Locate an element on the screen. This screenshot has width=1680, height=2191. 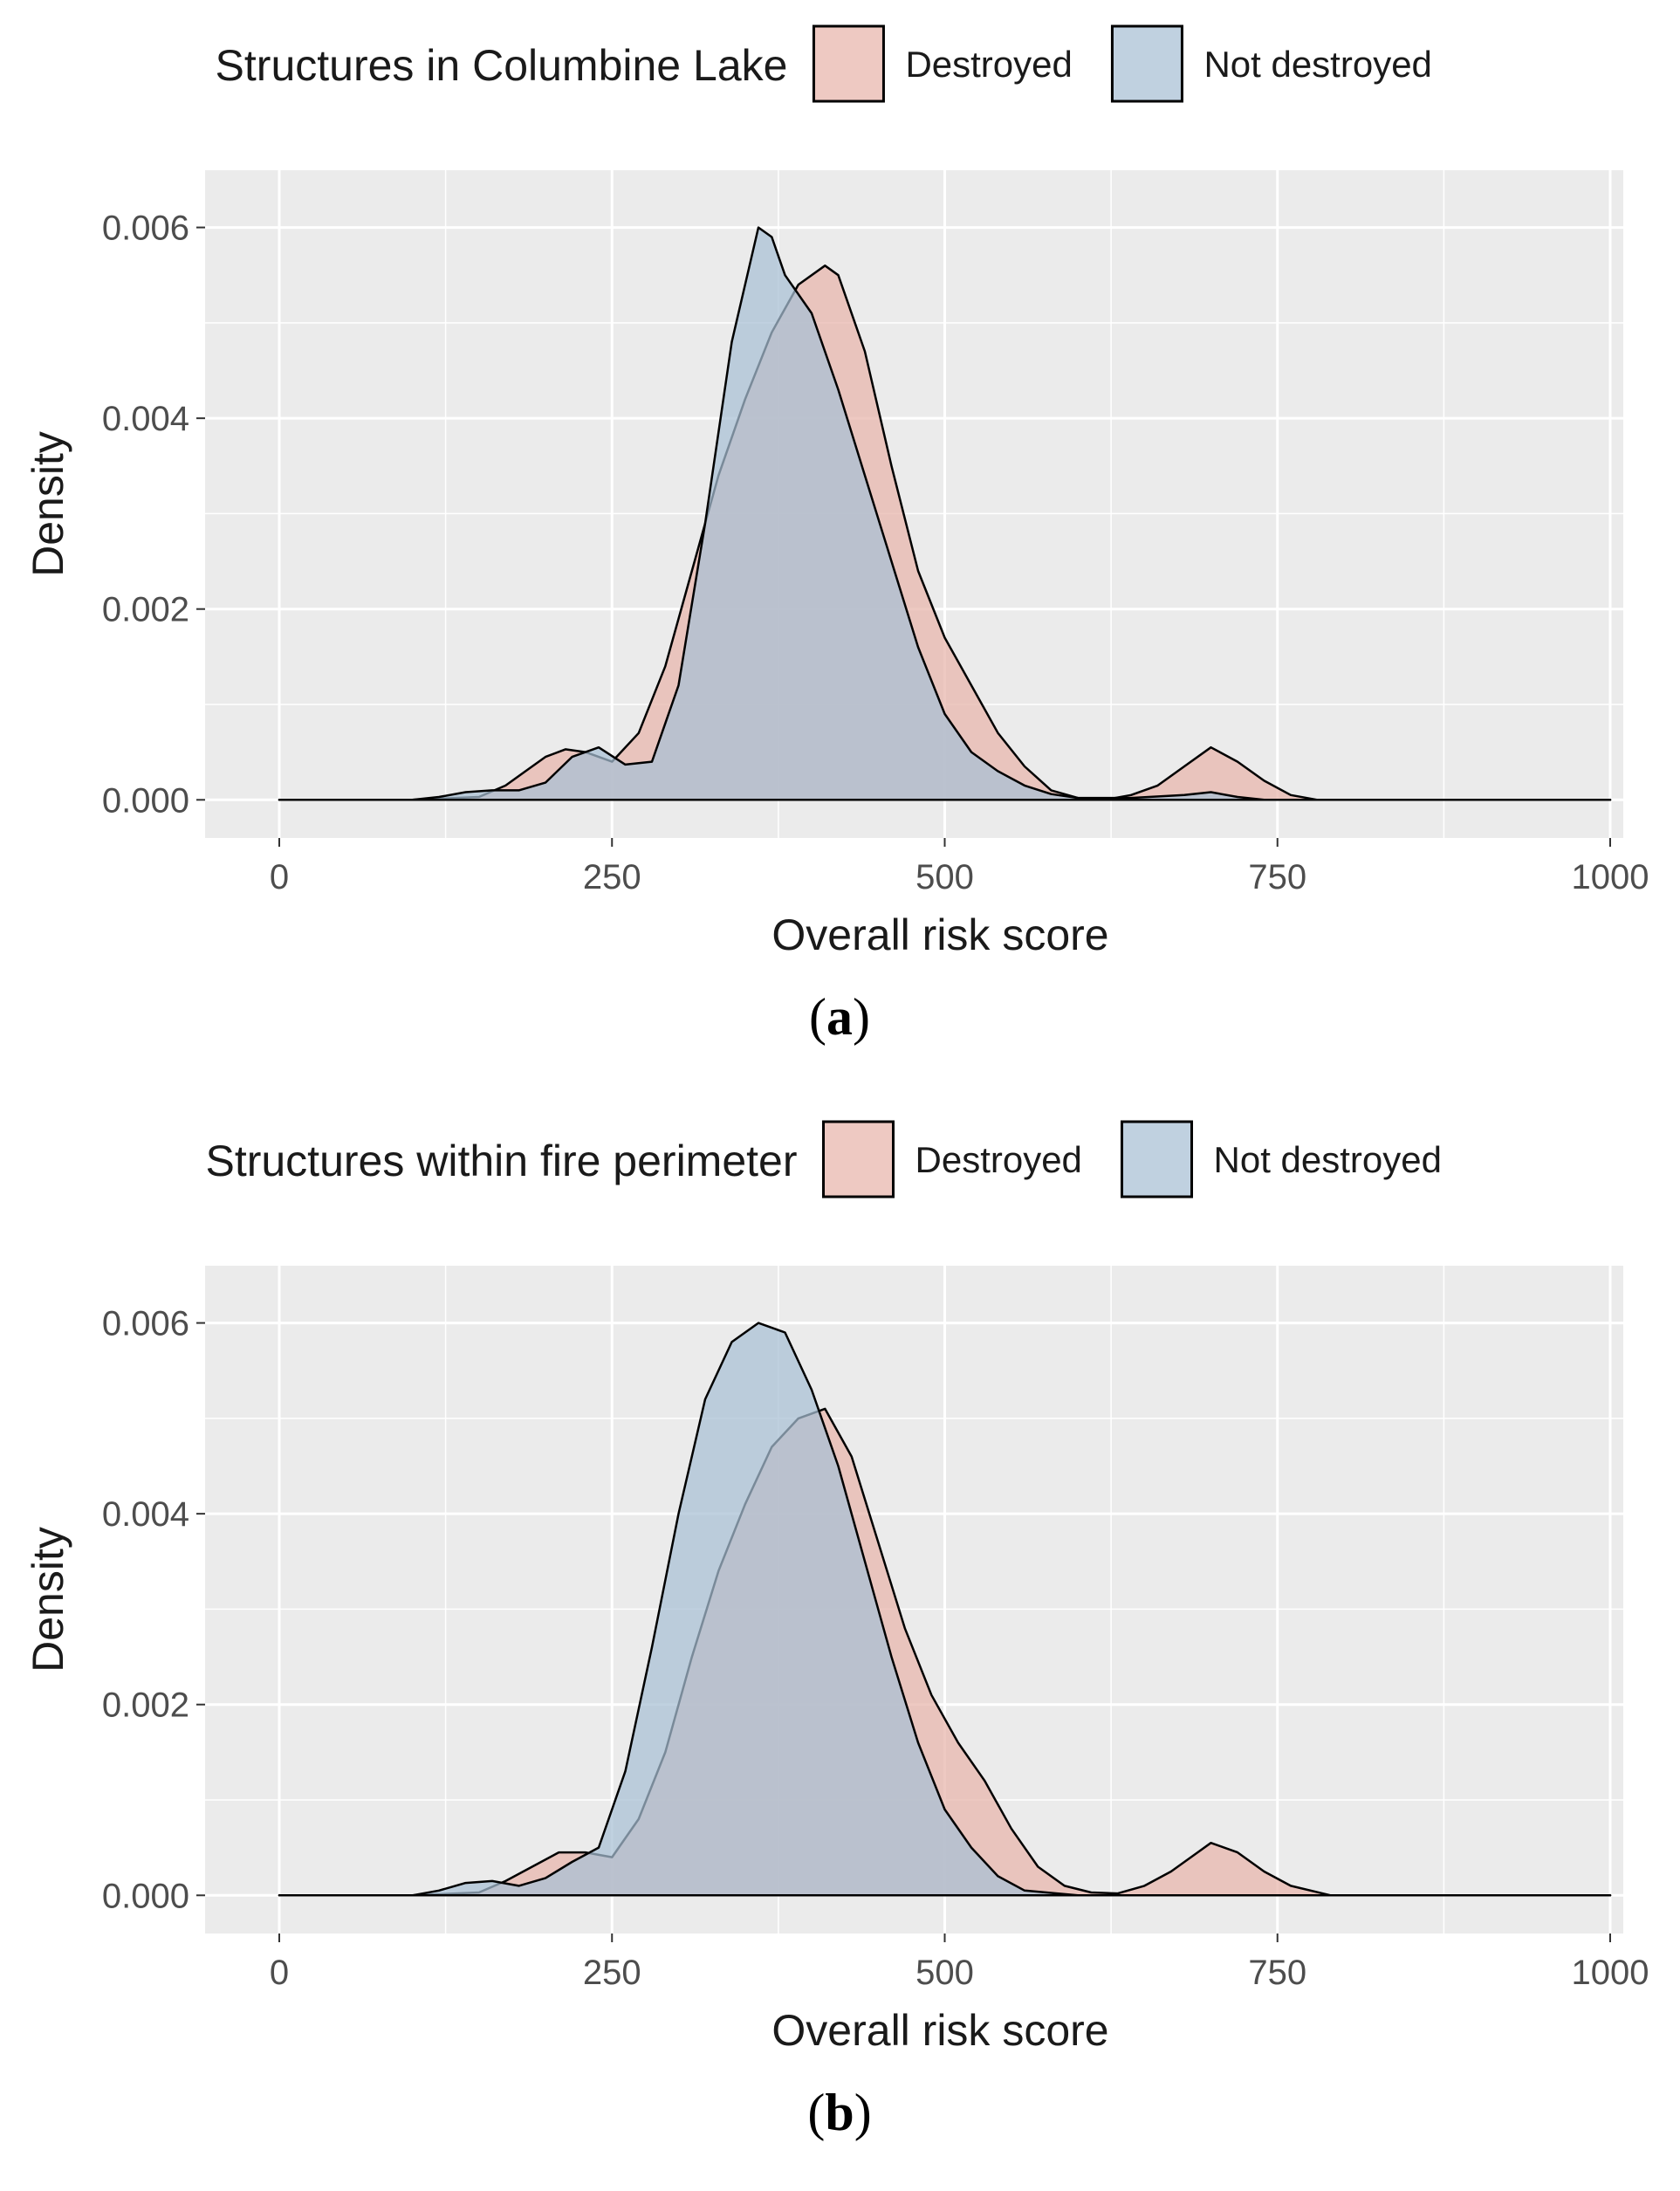
legend-title: Structures within fire perimeter is located at coordinates (501, 1161).